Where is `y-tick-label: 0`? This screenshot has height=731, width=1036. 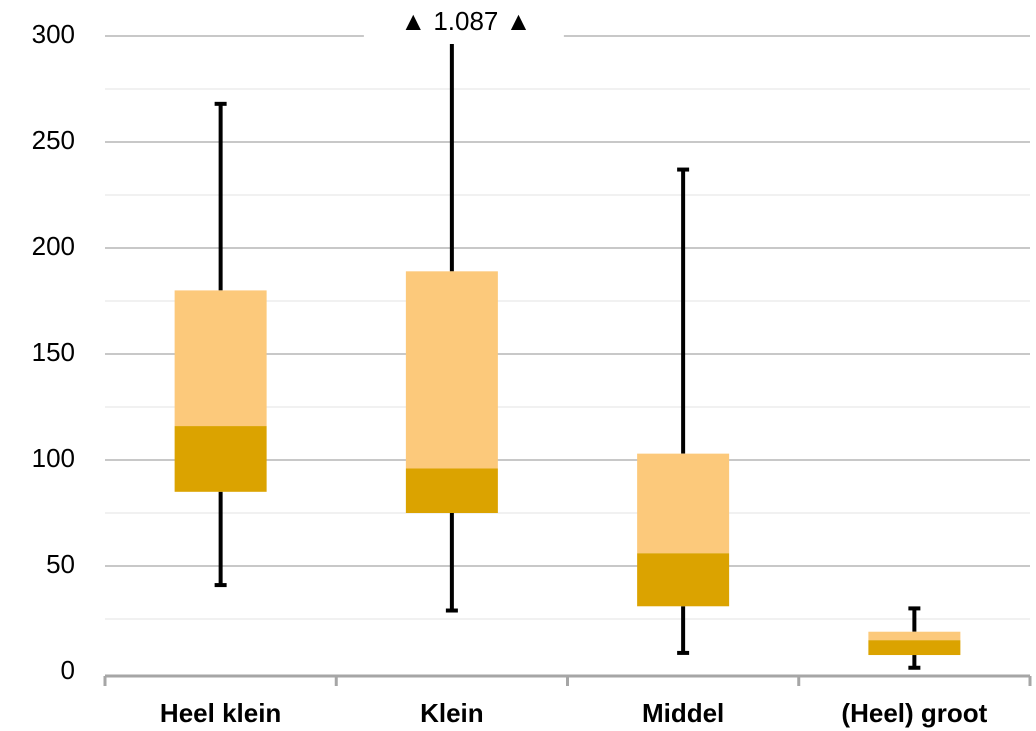
y-tick-label: 0 is located at coordinates (68, 670).